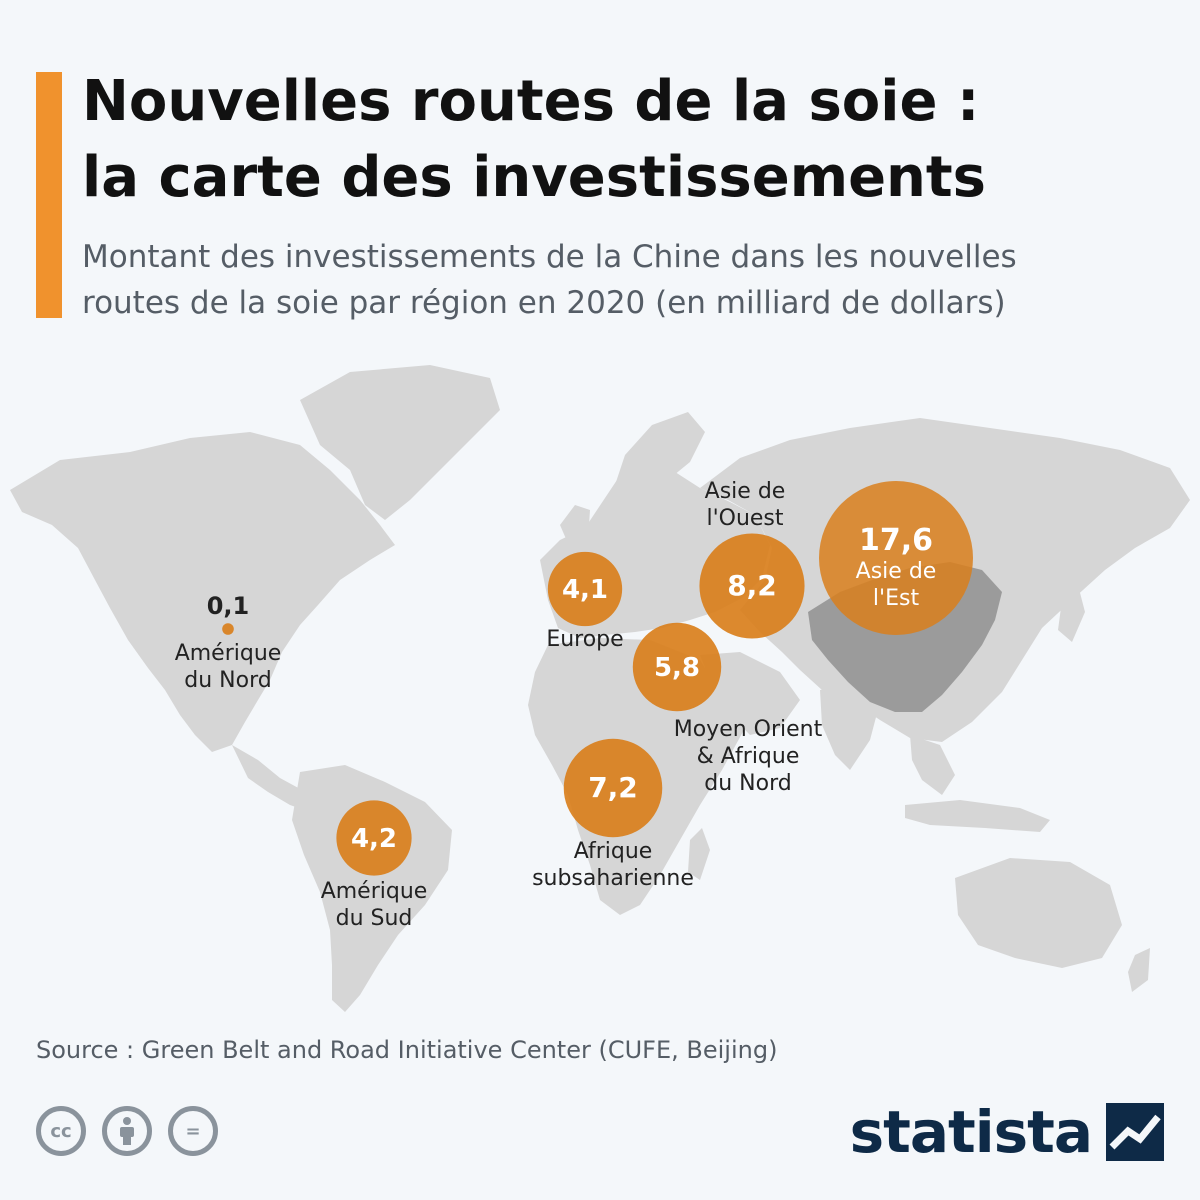 The width and height of the screenshot is (1200, 1200). I want to click on statista-logo: statista, so click(1007, 1132).